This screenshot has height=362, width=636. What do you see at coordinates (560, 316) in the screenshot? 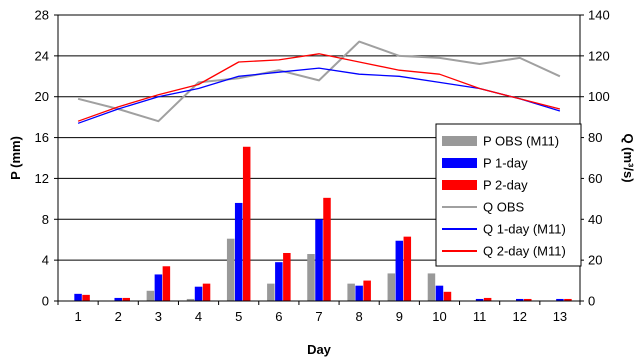
I see `x-tick-label: 13` at bounding box center [560, 316].